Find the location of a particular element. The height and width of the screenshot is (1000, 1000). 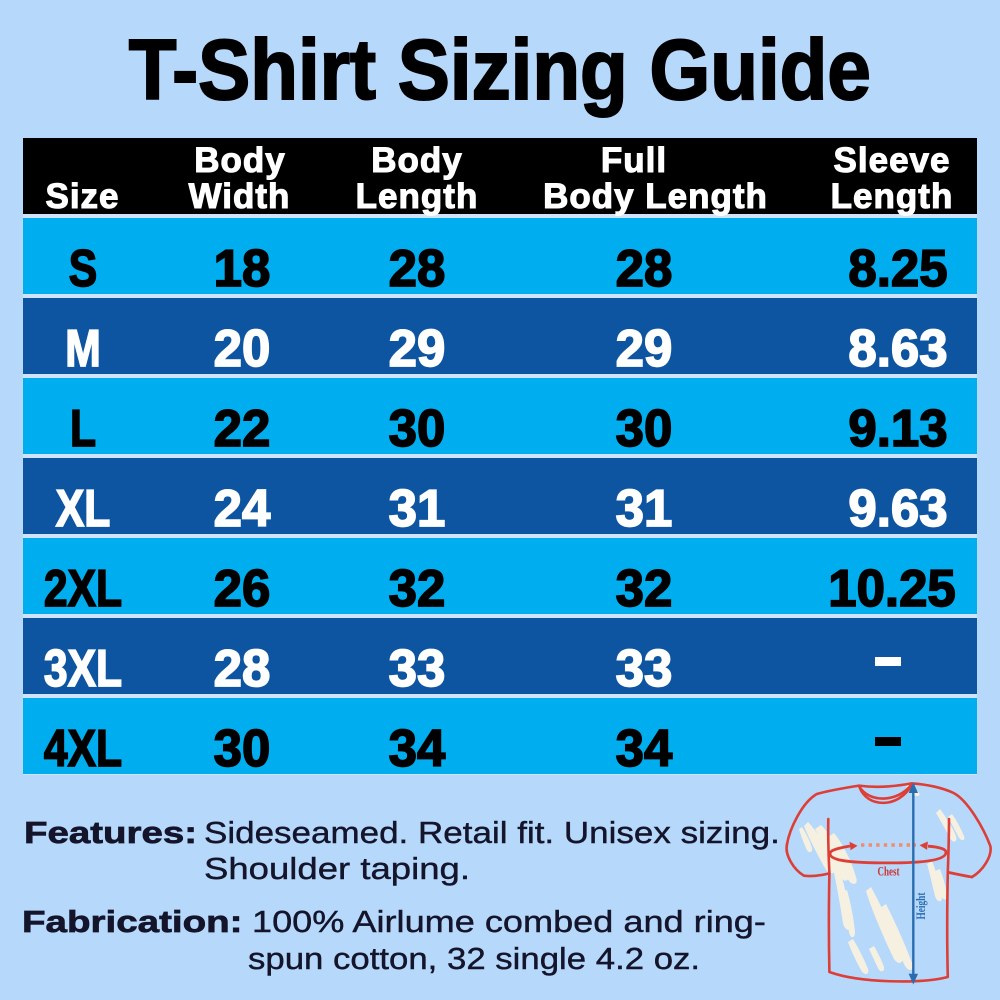

svg-text: Height is located at coordinates (920, 905).